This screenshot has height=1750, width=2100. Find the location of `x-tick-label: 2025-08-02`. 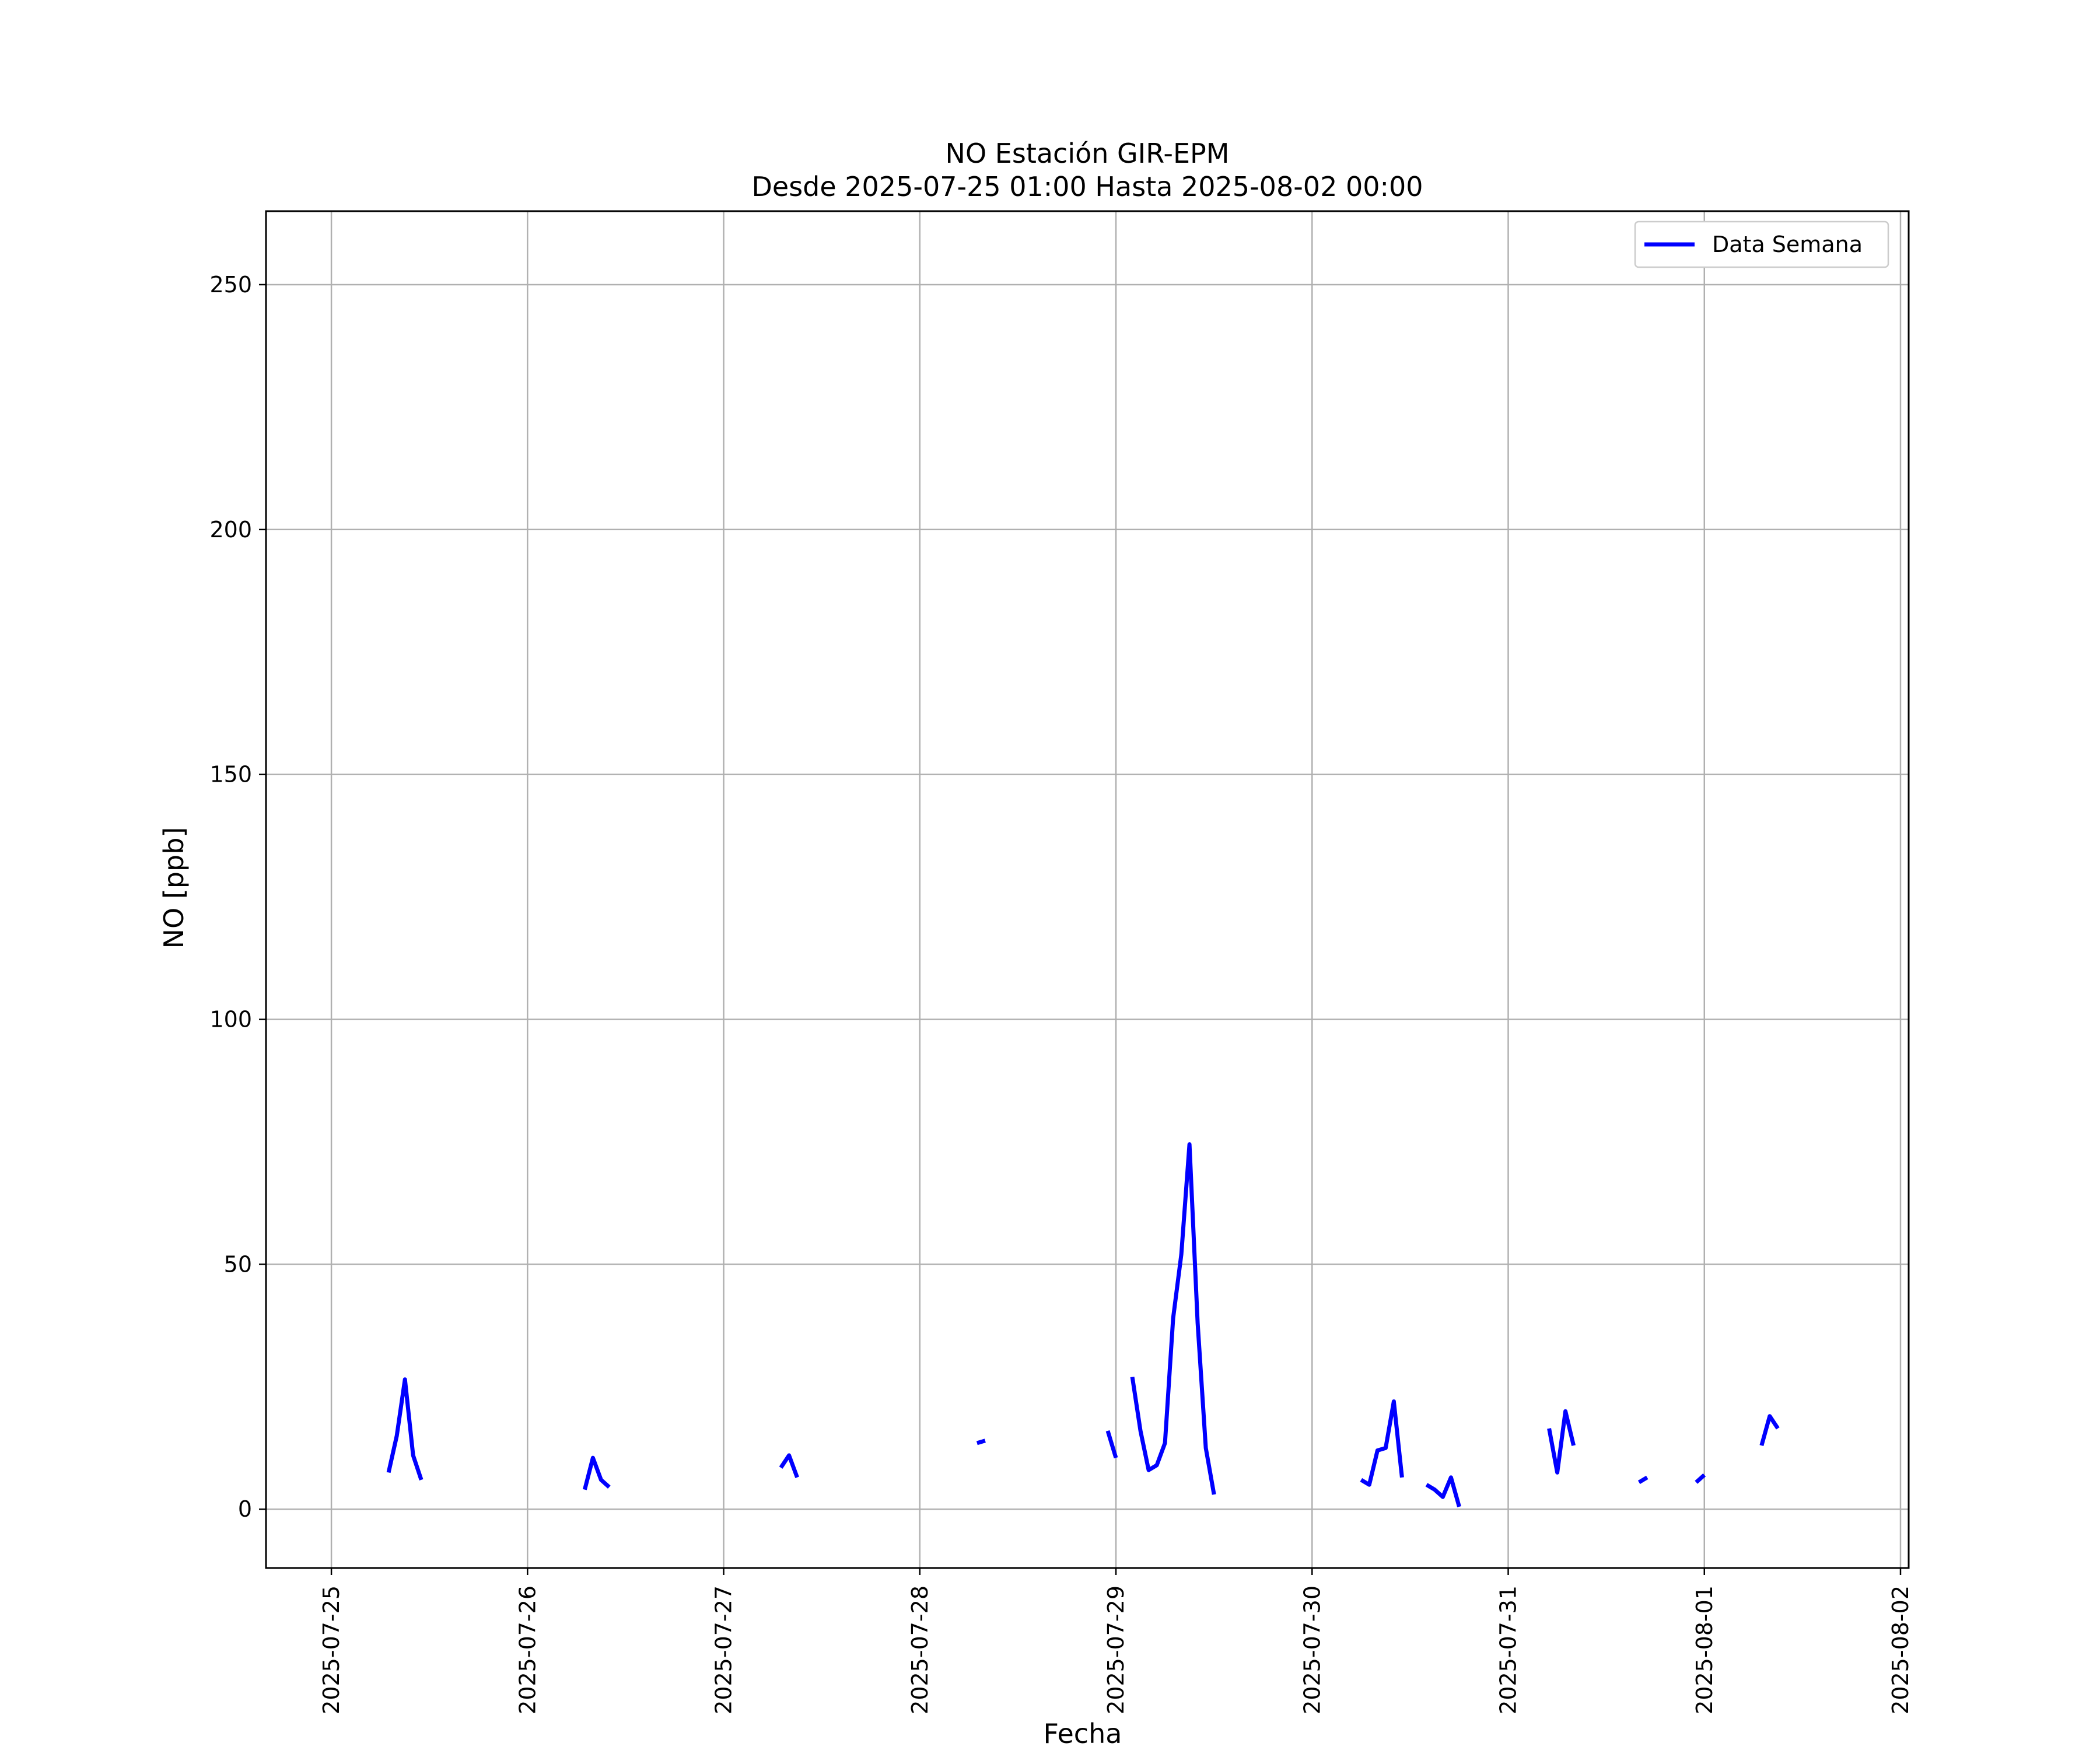

x-tick-label: 2025-08-02 is located at coordinates (1901, 1650).